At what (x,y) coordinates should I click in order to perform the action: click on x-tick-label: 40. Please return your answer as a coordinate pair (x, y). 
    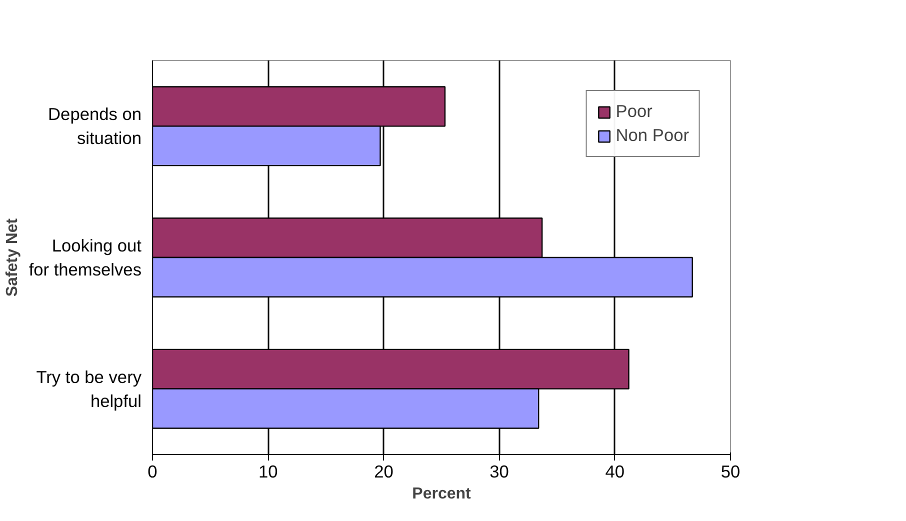
    Looking at the image, I should click on (615, 472).